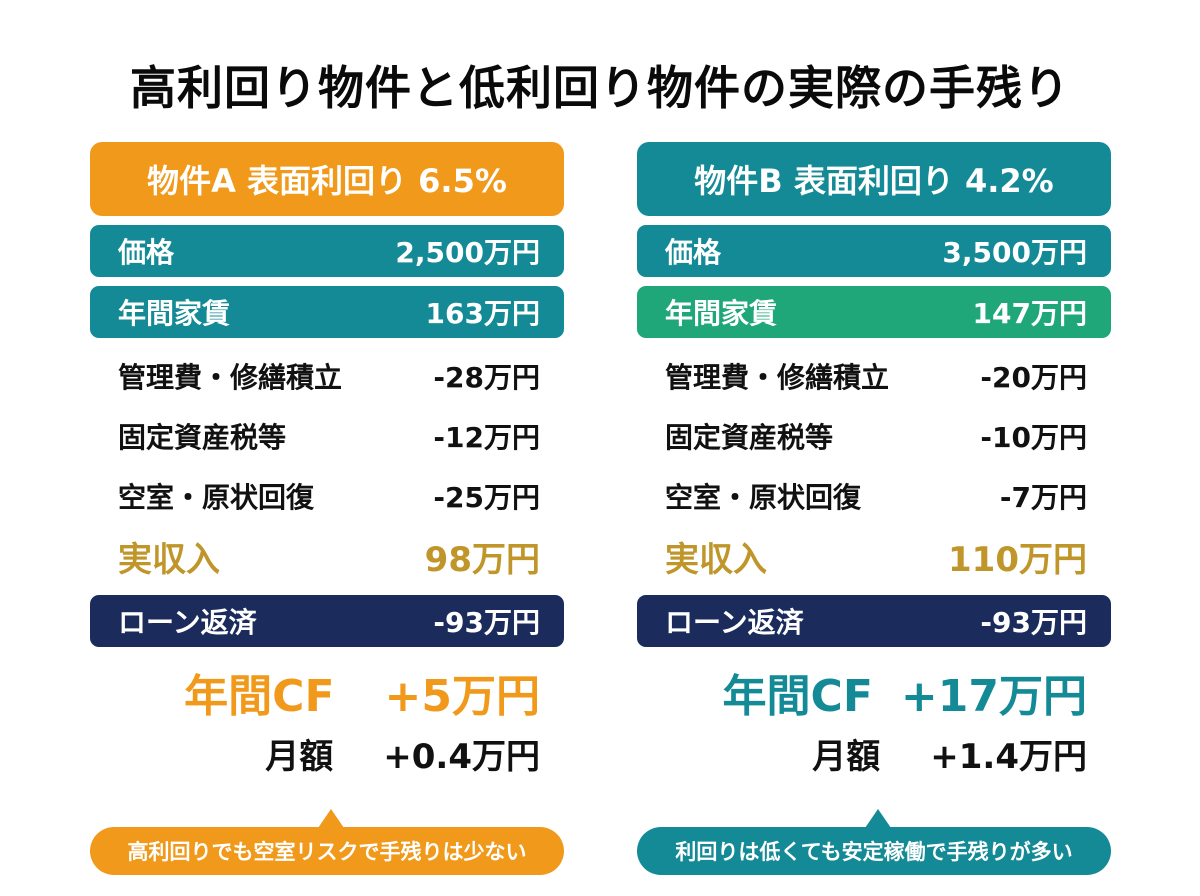 This screenshot has height=896, width=1200. I want to click on tax-value: -10万円, so click(1033, 437).